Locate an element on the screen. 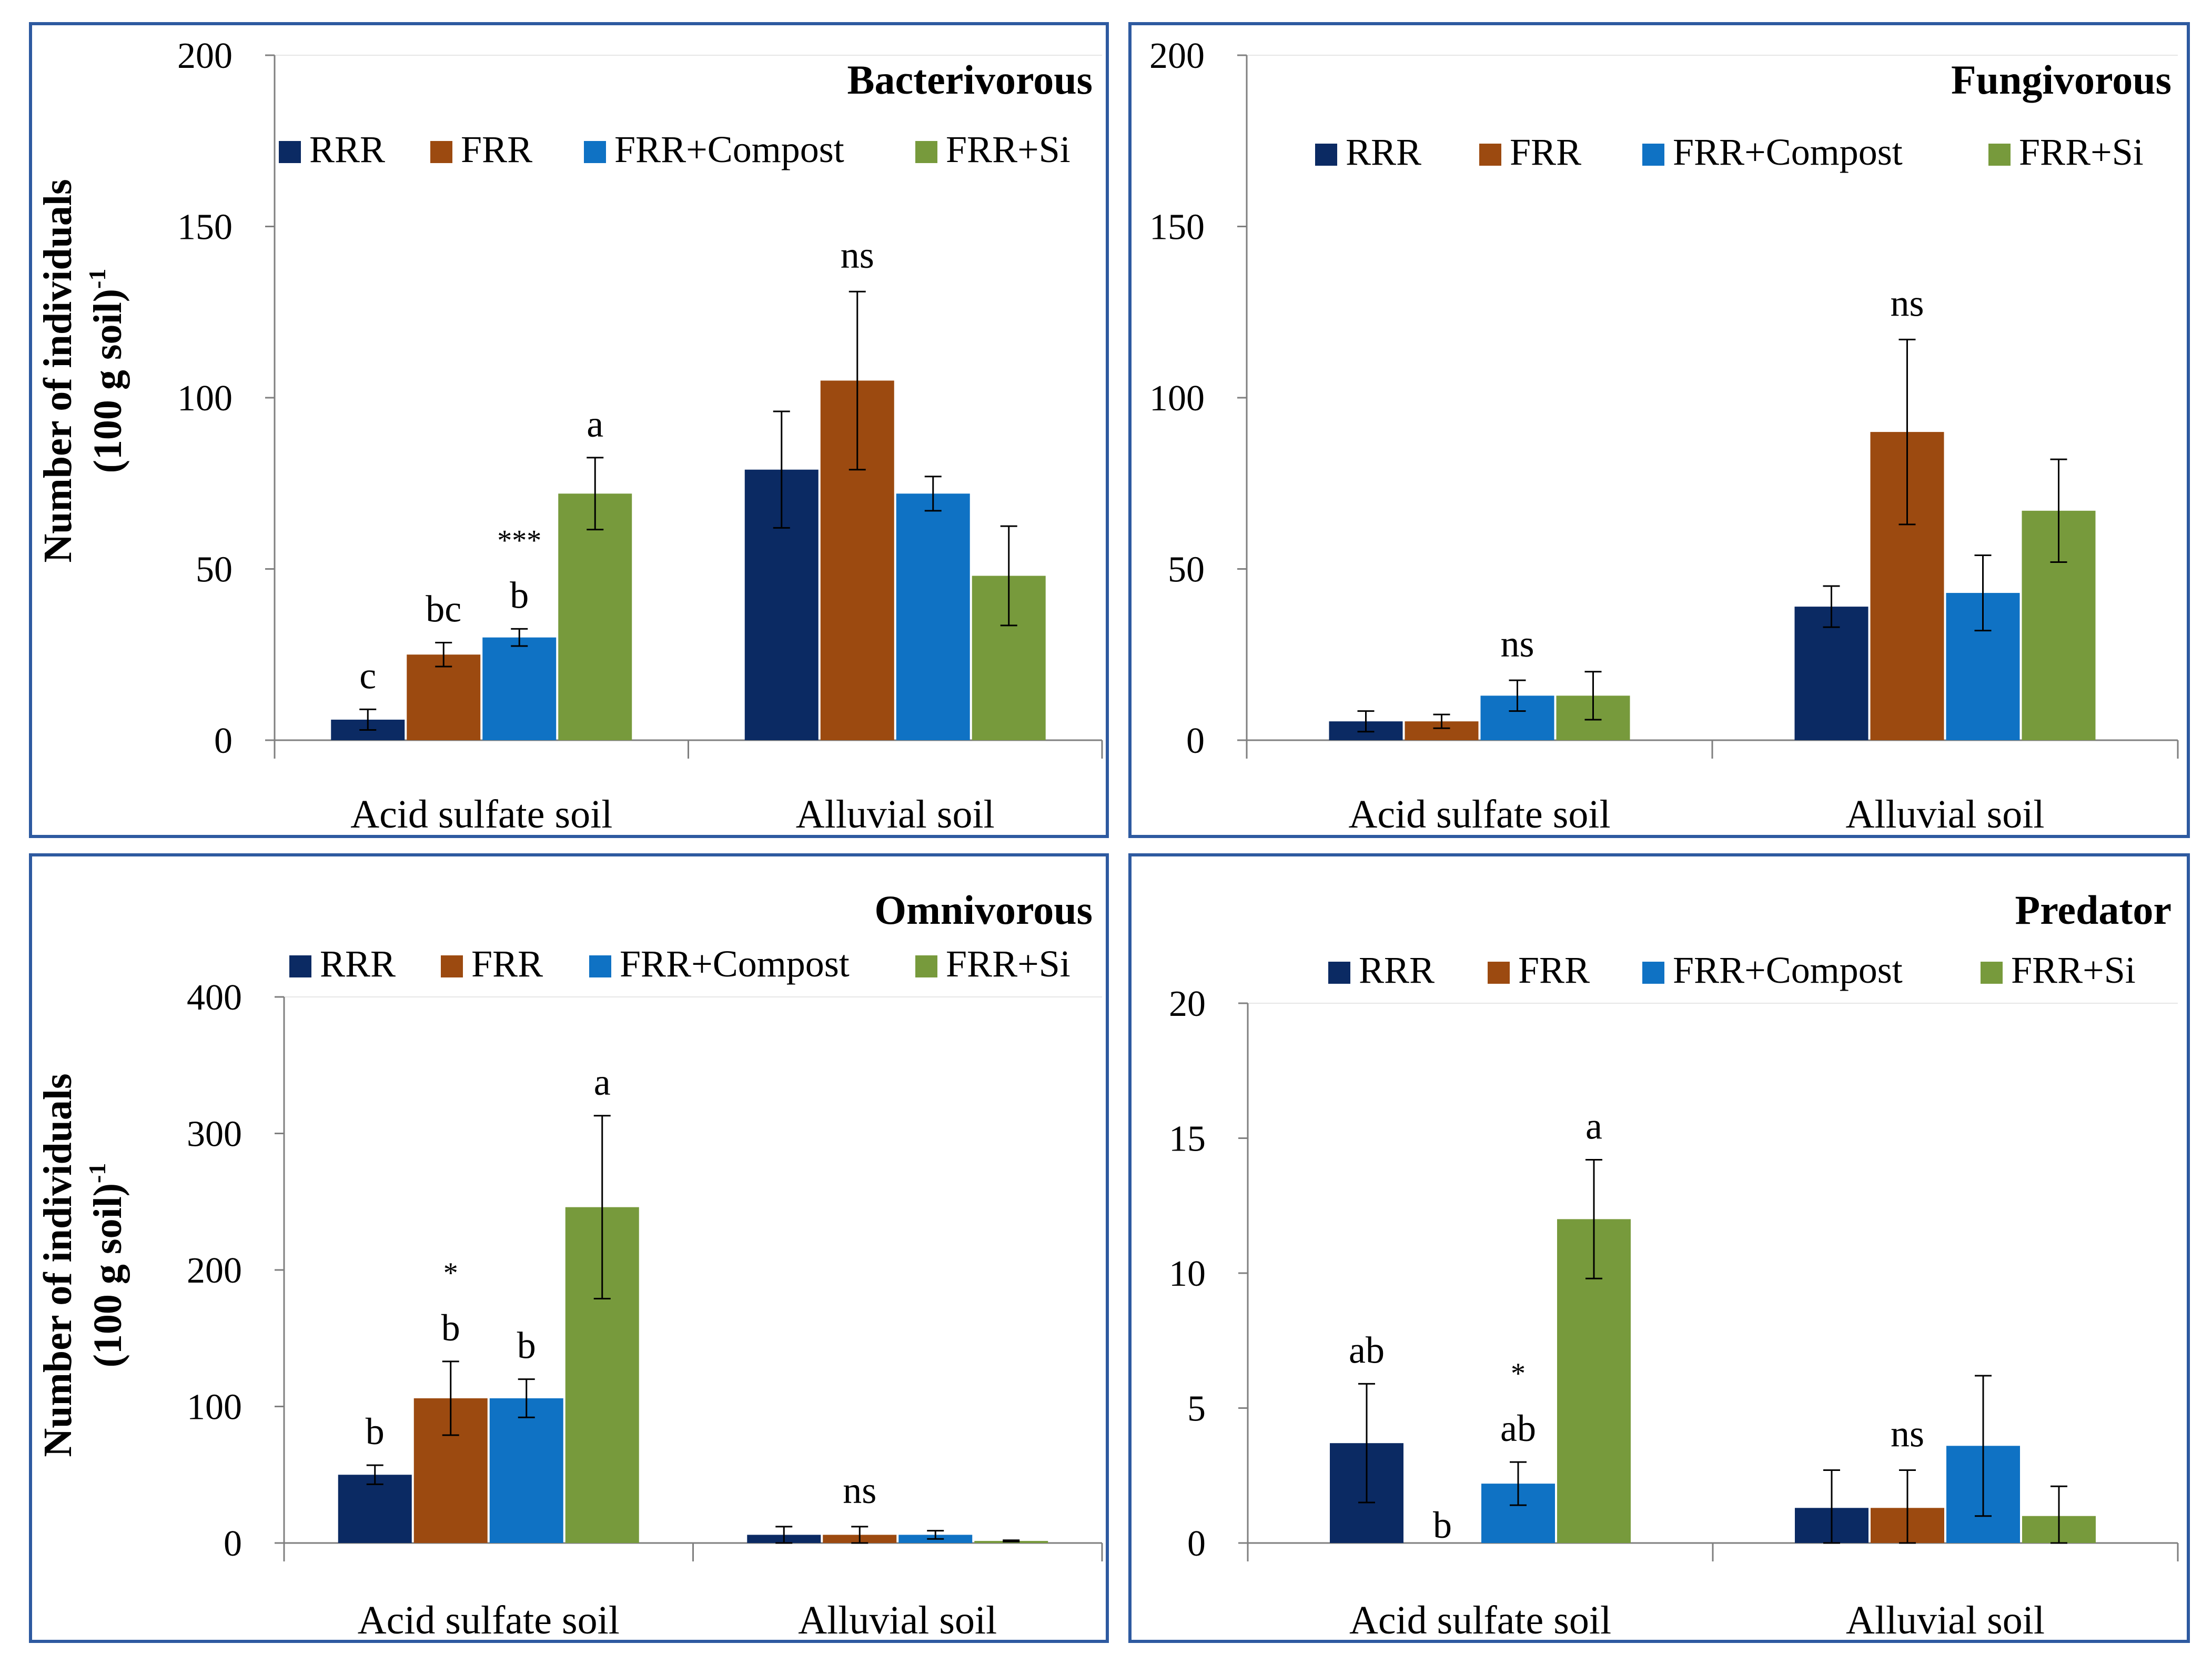 The width and height of the screenshot is (2212, 1664). y-tick-label: 15 is located at coordinates (1187, 1139).